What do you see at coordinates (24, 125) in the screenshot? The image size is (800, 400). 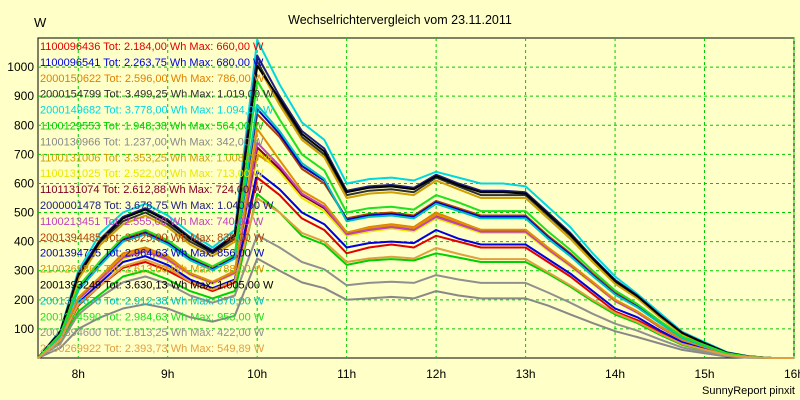 I see `y-tick-label: 800` at bounding box center [24, 125].